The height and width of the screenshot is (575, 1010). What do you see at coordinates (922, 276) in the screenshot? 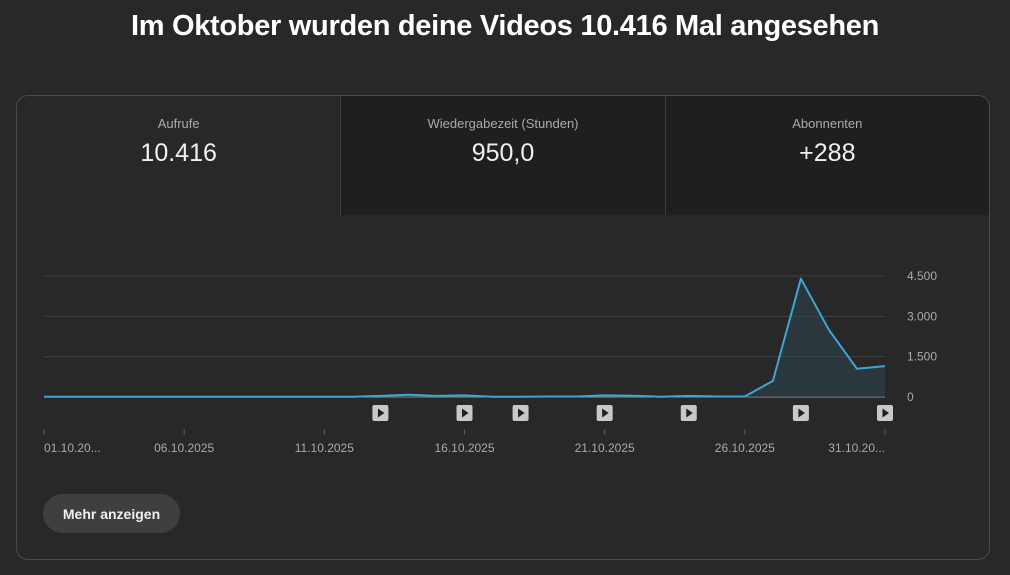
I see `y-tick-label: 4.500` at bounding box center [922, 276].